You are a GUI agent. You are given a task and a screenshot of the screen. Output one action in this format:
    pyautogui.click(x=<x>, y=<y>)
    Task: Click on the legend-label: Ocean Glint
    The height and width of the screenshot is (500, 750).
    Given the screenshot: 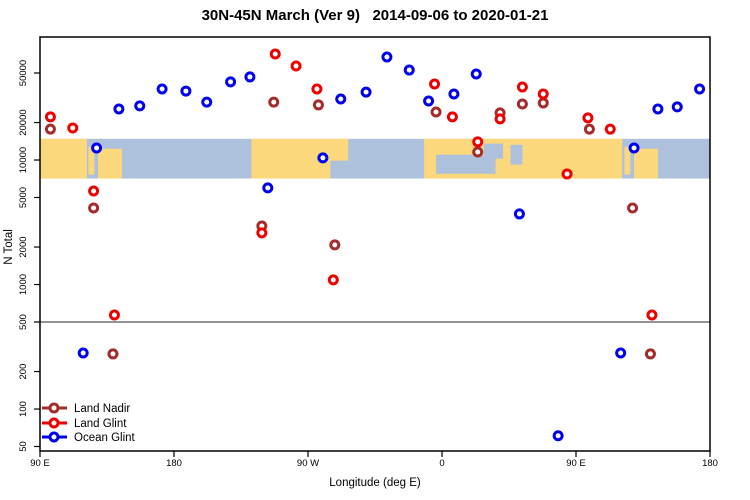 What is the action you would take?
    pyautogui.click(x=105, y=438)
    